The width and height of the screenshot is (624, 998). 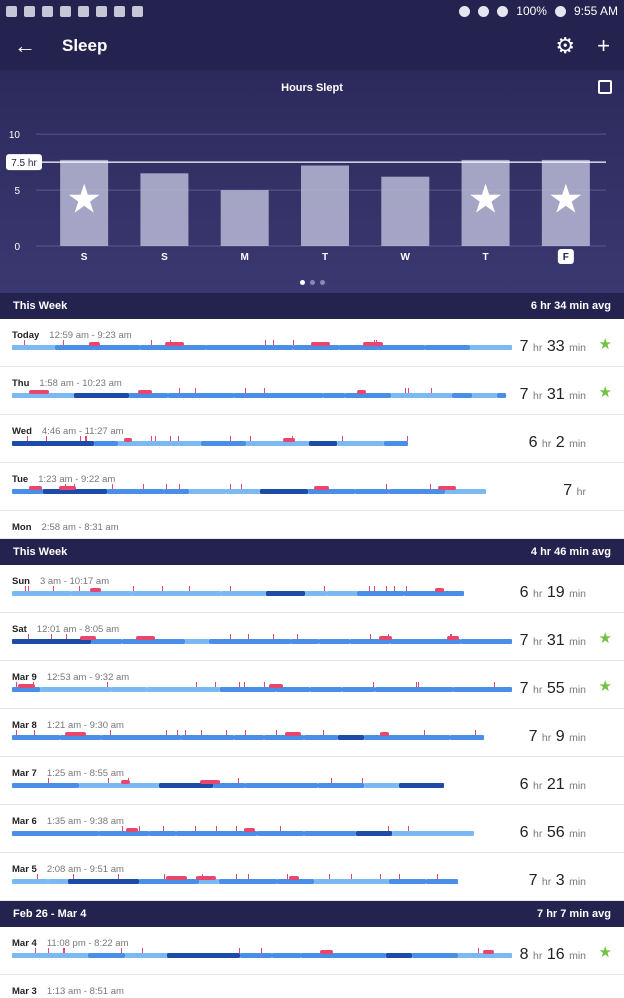 I want to click on sleep-duration: 7 hr 33 min, so click(x=553, y=347).